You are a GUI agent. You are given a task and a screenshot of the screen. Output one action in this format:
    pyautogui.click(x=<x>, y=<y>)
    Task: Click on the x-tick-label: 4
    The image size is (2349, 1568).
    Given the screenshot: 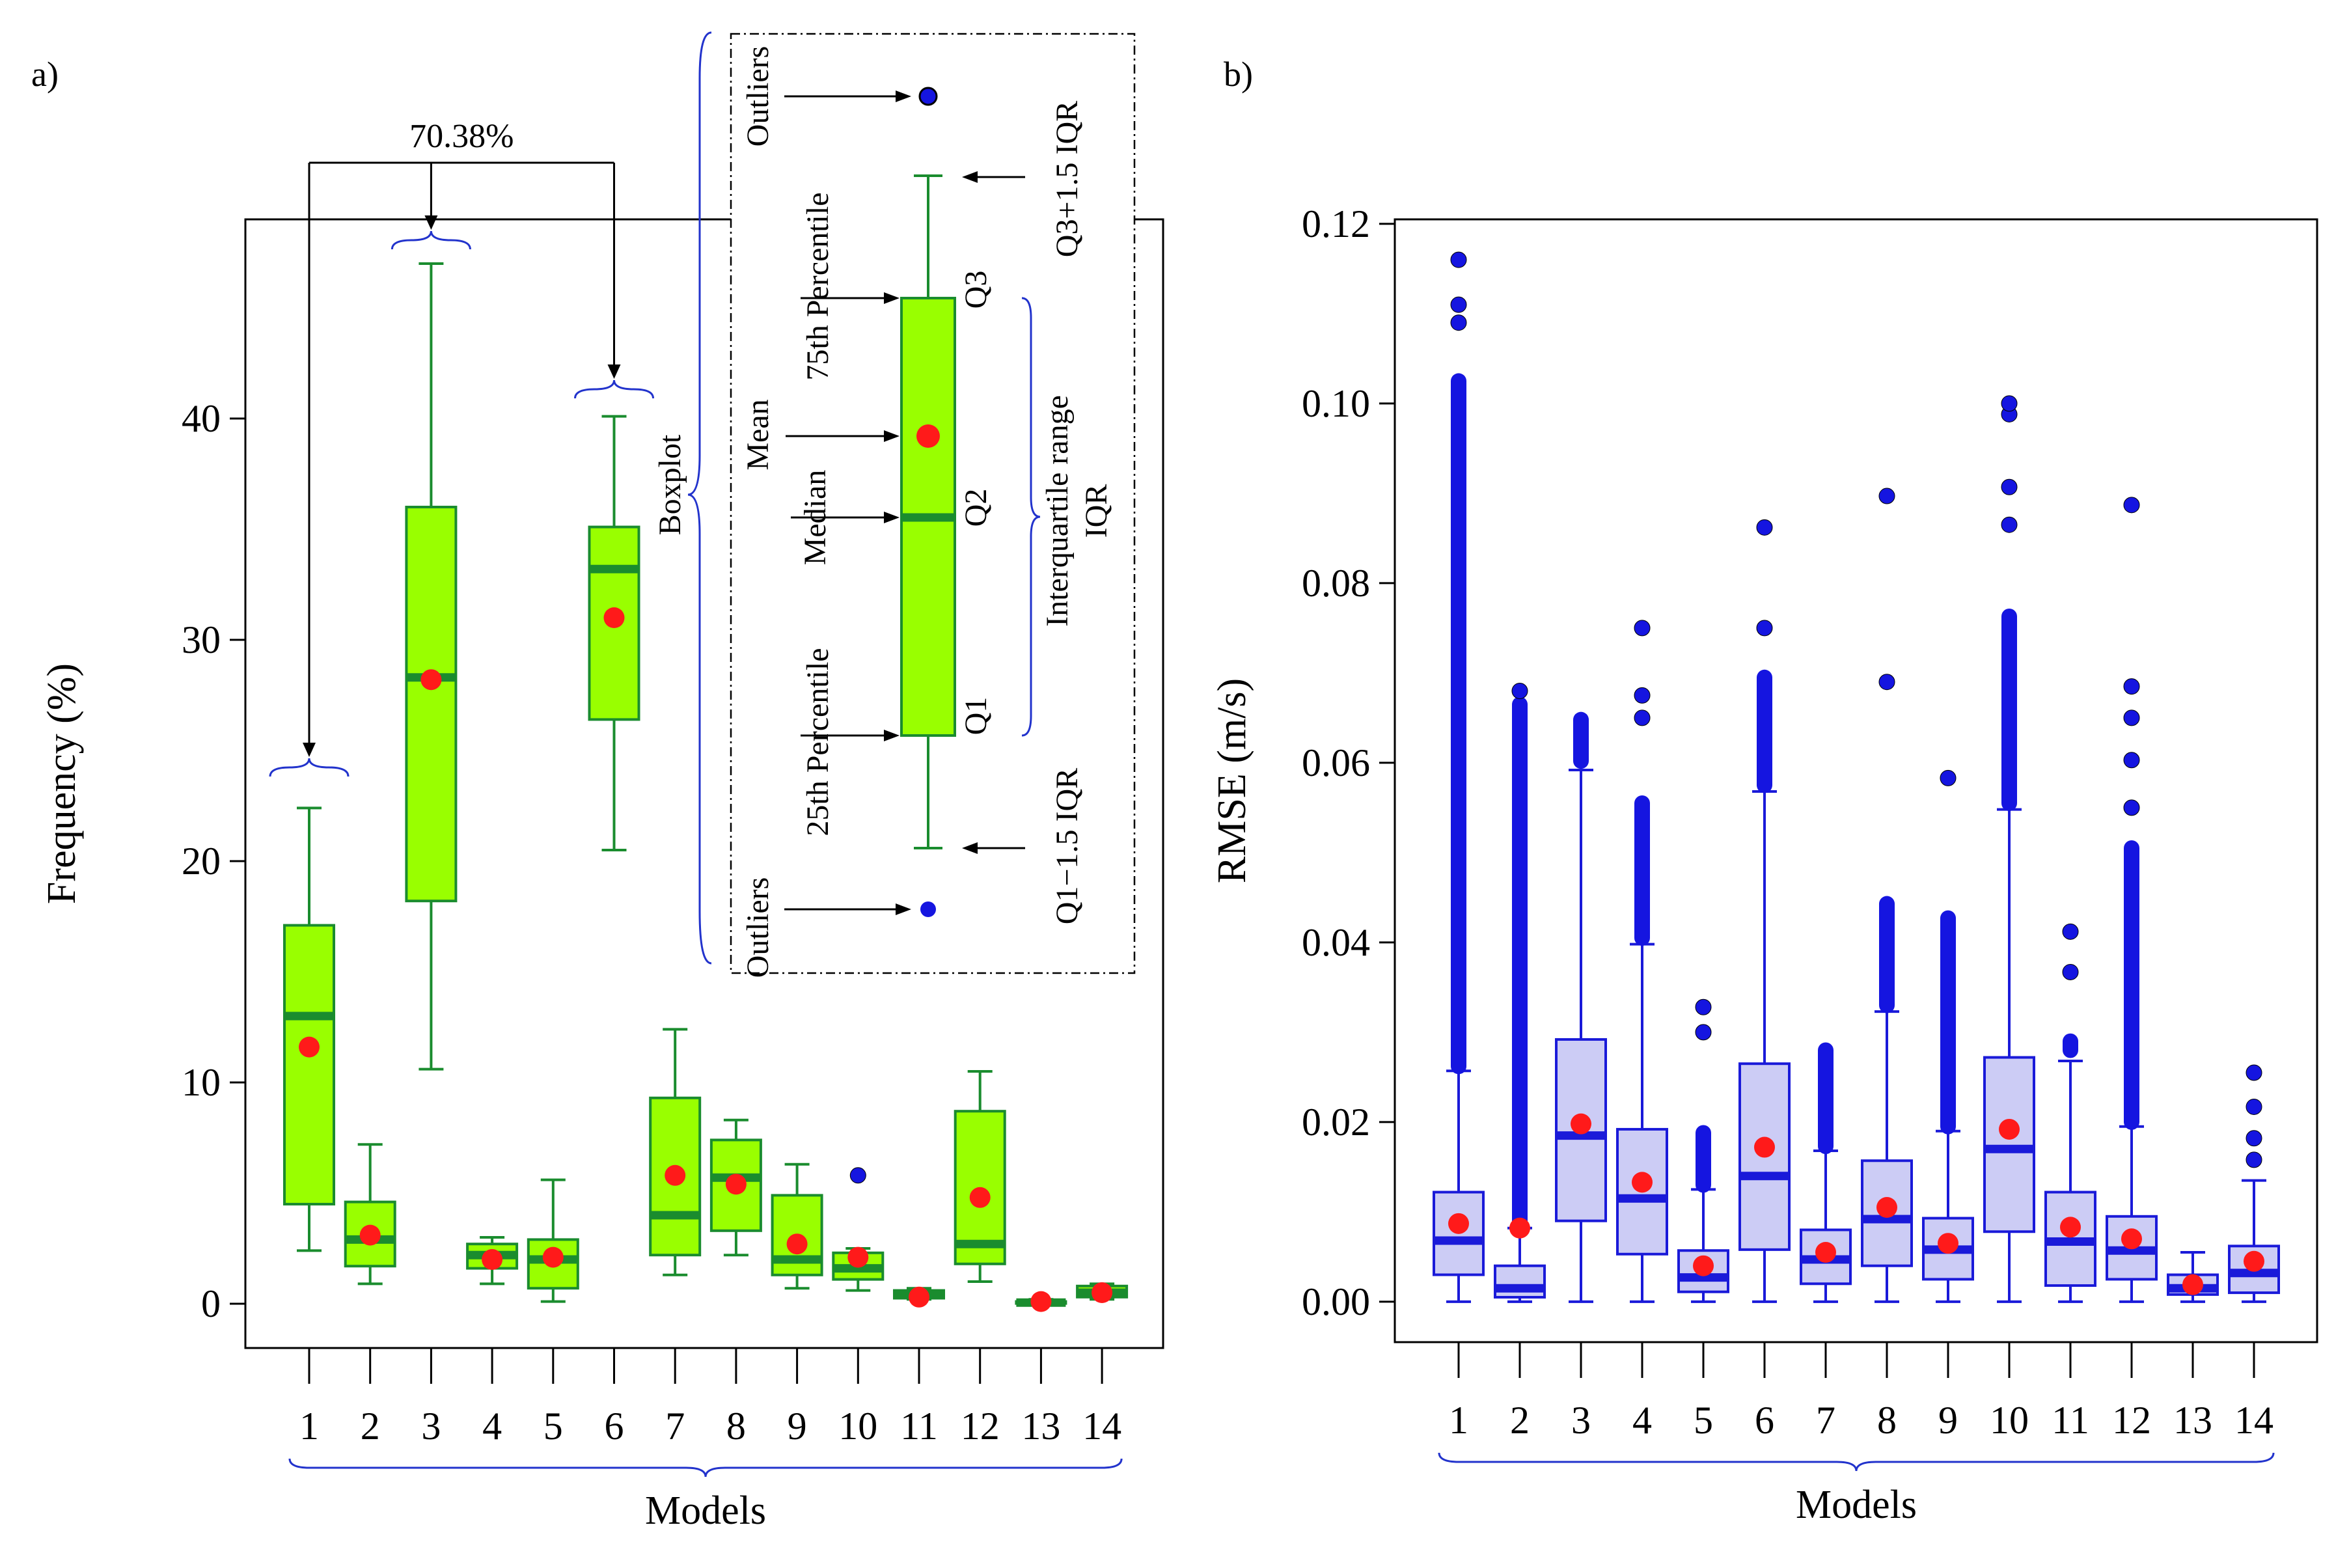 What is the action you would take?
    pyautogui.click(x=492, y=1426)
    